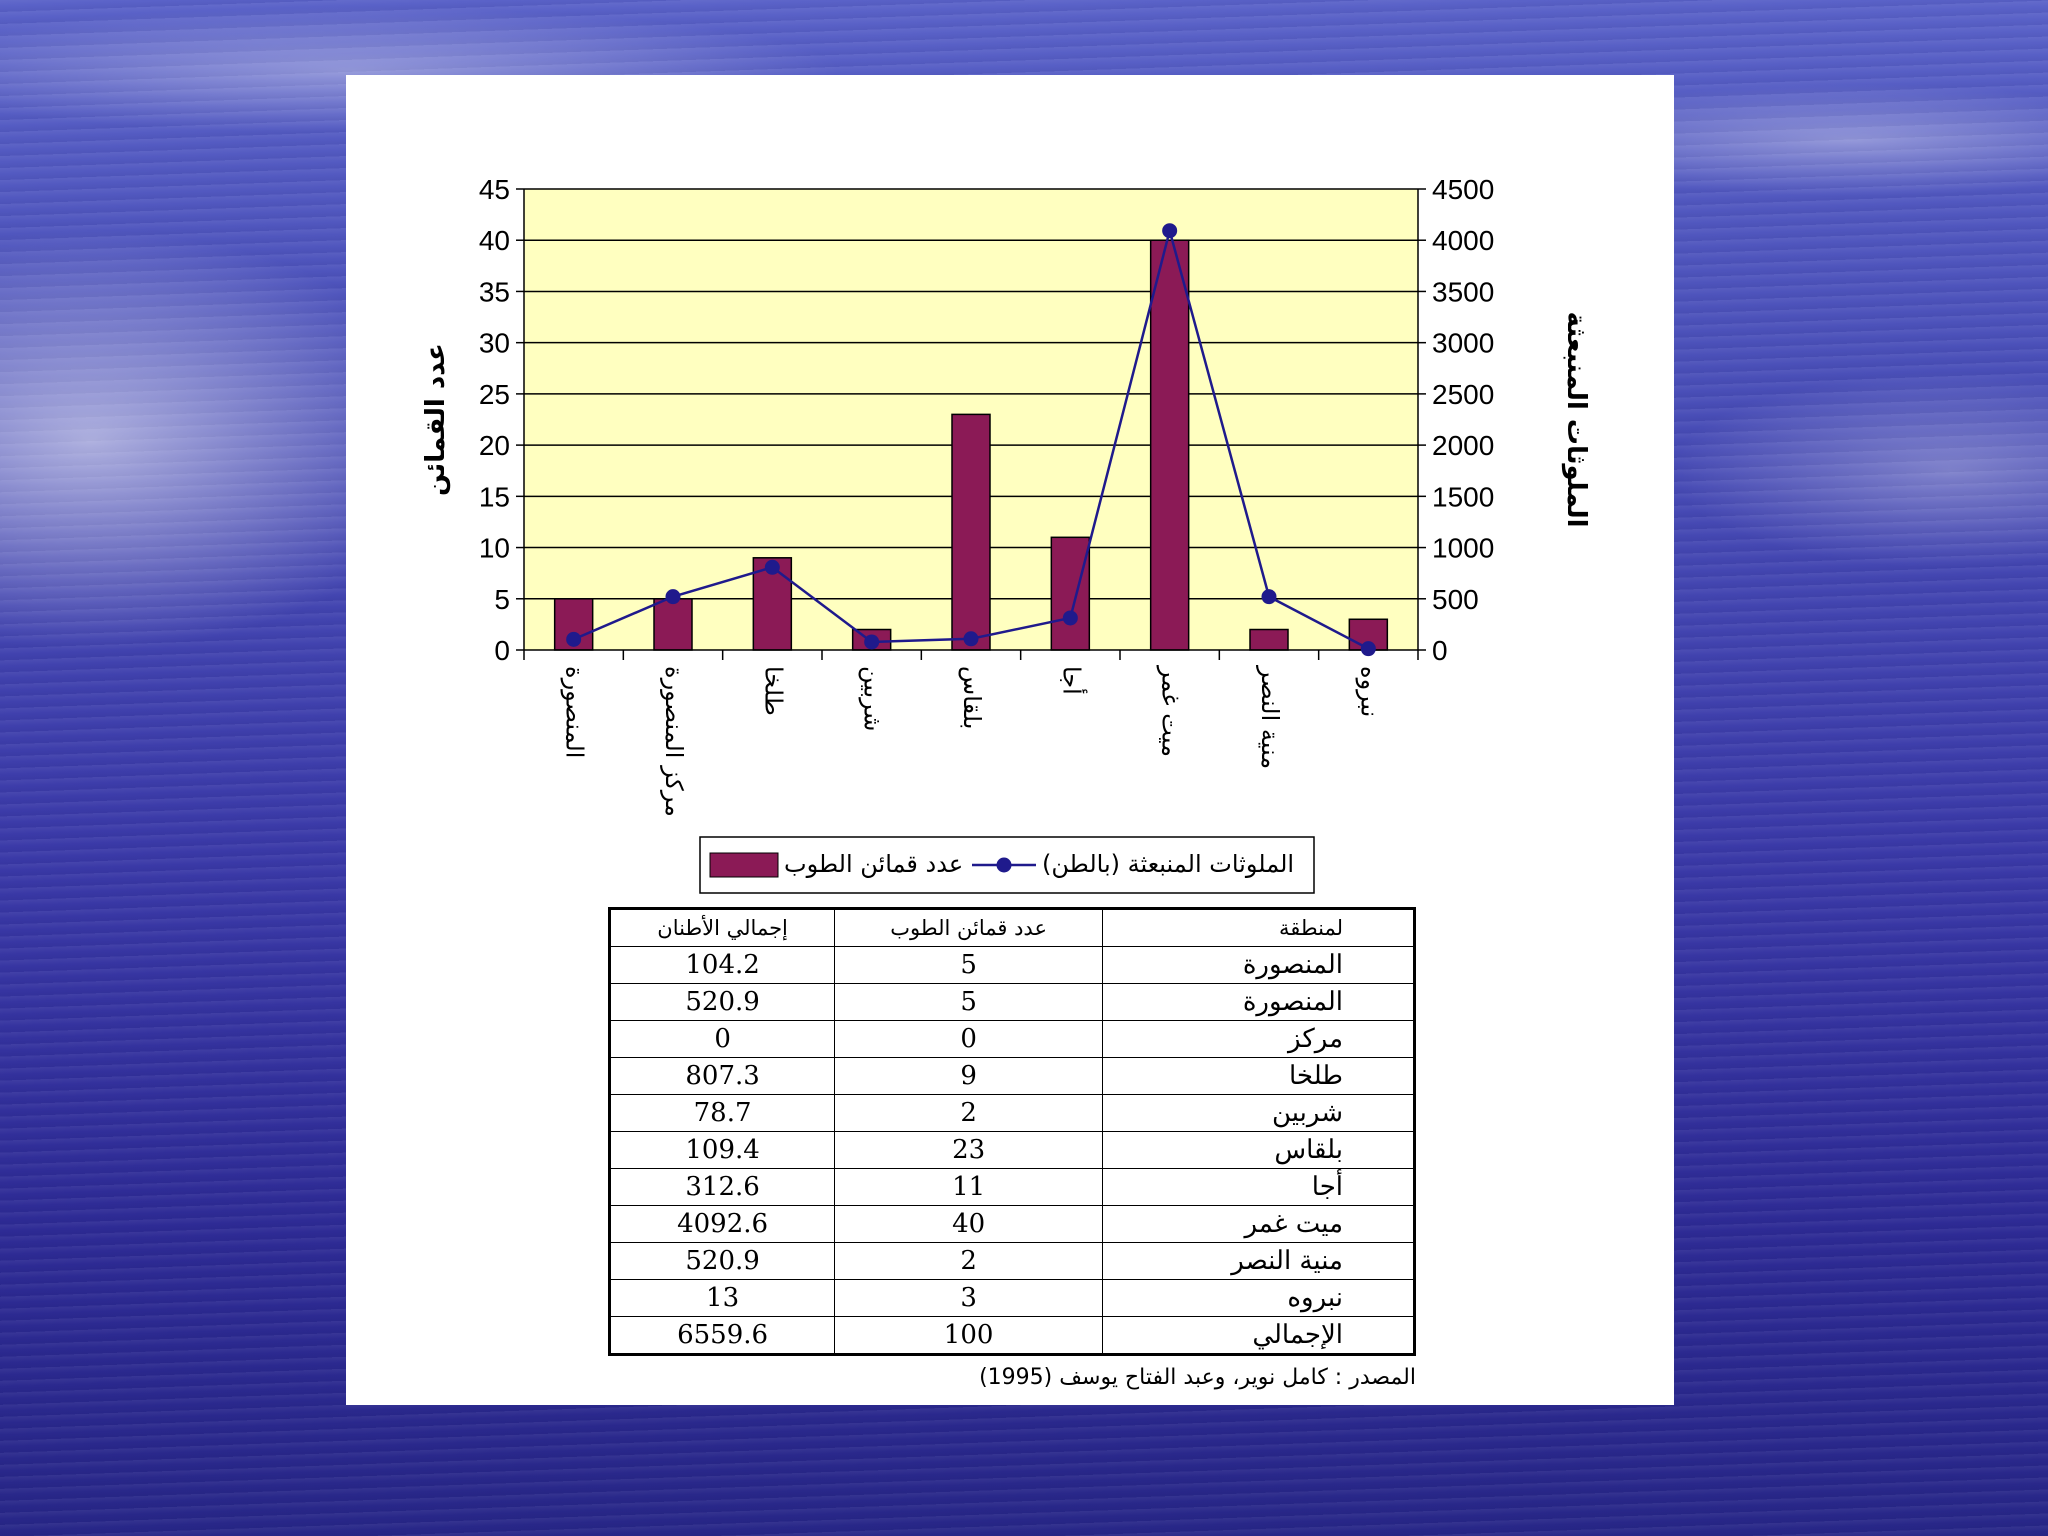  Describe the element at coordinates (722, 1113) in the screenshot. I see `cell-total-tons: 78.7` at that location.